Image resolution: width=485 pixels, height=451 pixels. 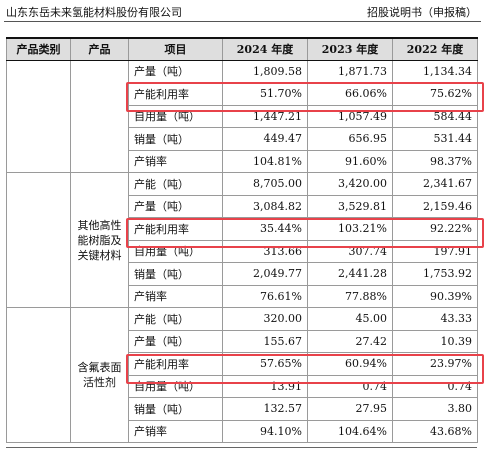 What do you see at coordinates (435, 296) in the screenshot?
I see `value-2022: 90.39%` at bounding box center [435, 296].